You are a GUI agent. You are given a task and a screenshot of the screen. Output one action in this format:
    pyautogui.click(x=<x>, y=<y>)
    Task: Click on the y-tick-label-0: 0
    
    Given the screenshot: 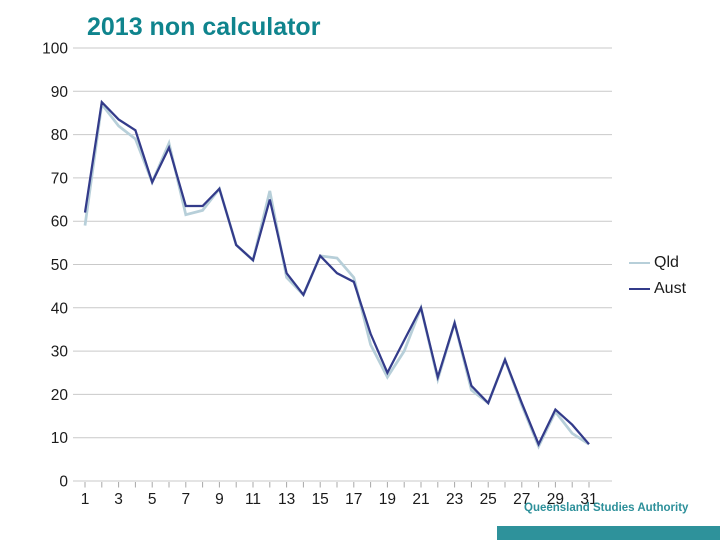 What is the action you would take?
    pyautogui.click(x=63, y=482)
    